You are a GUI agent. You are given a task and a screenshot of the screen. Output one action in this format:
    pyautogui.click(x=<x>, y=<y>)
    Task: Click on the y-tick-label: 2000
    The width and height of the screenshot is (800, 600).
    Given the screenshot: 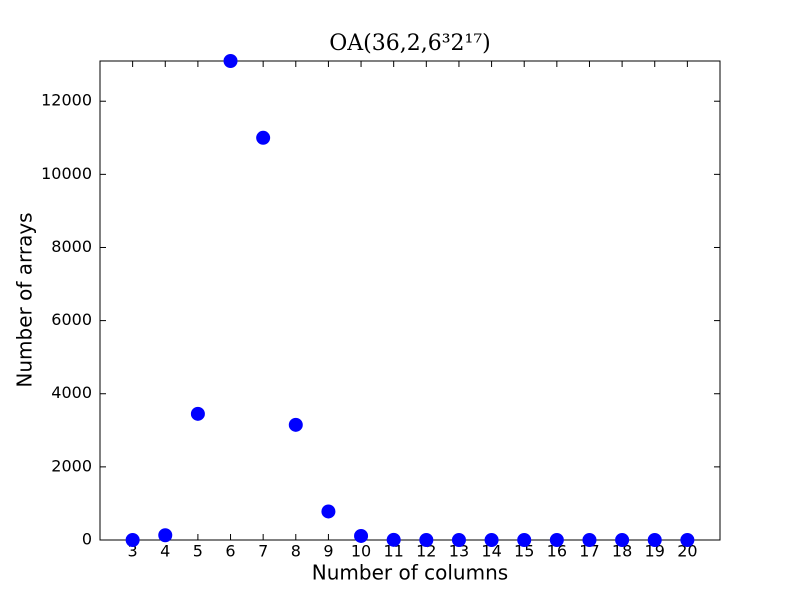 What is the action you would take?
    pyautogui.click(x=71, y=465)
    